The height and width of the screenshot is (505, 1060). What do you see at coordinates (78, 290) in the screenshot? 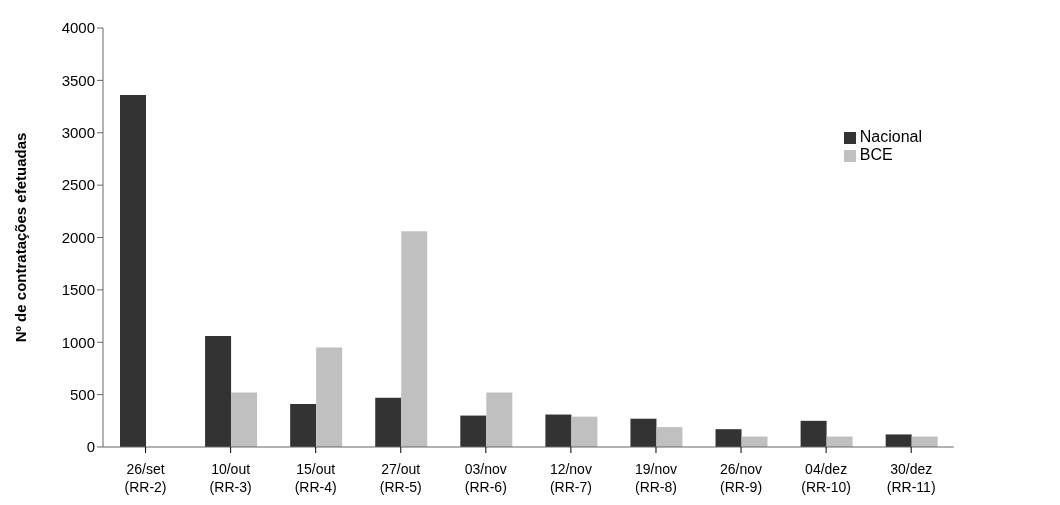
I see `y-tick-label: 1500` at bounding box center [78, 290].